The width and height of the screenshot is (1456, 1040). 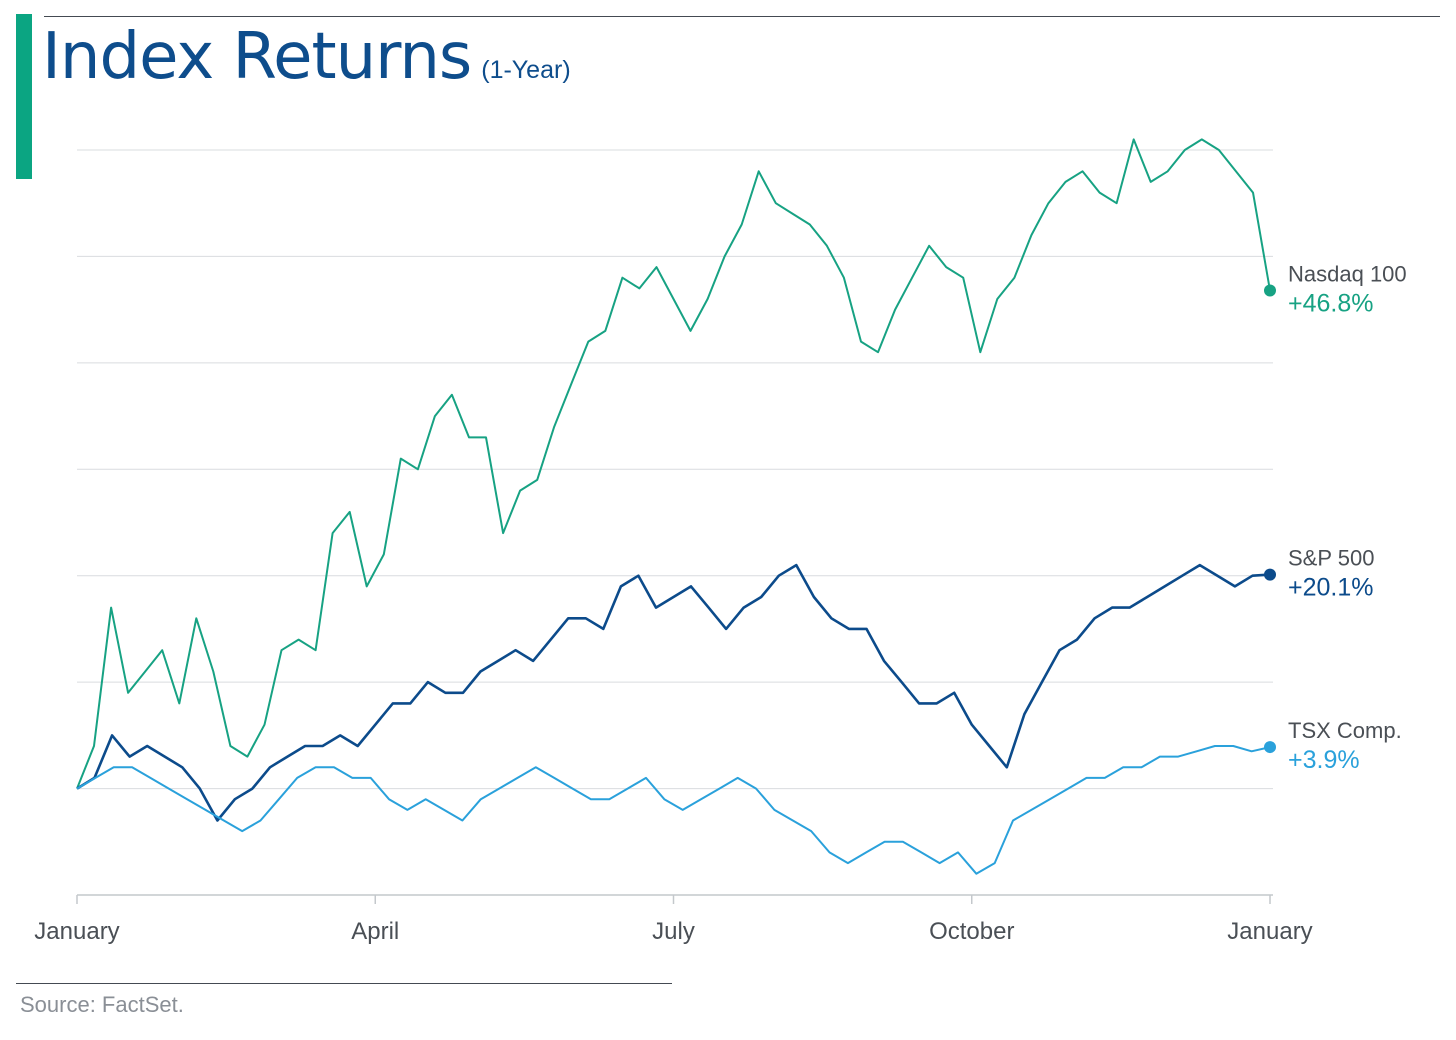 What do you see at coordinates (1331, 588) in the screenshot?
I see `series-value-label: +20.1%` at bounding box center [1331, 588].